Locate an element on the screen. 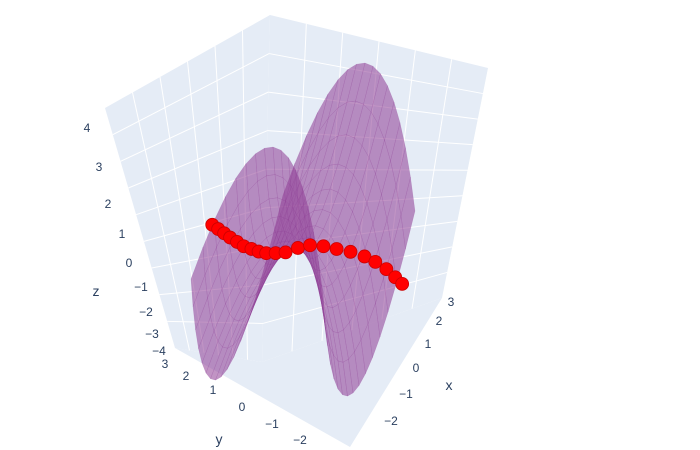 This screenshot has height=450, width=700. z-tick-label: 2 is located at coordinates (108, 204).